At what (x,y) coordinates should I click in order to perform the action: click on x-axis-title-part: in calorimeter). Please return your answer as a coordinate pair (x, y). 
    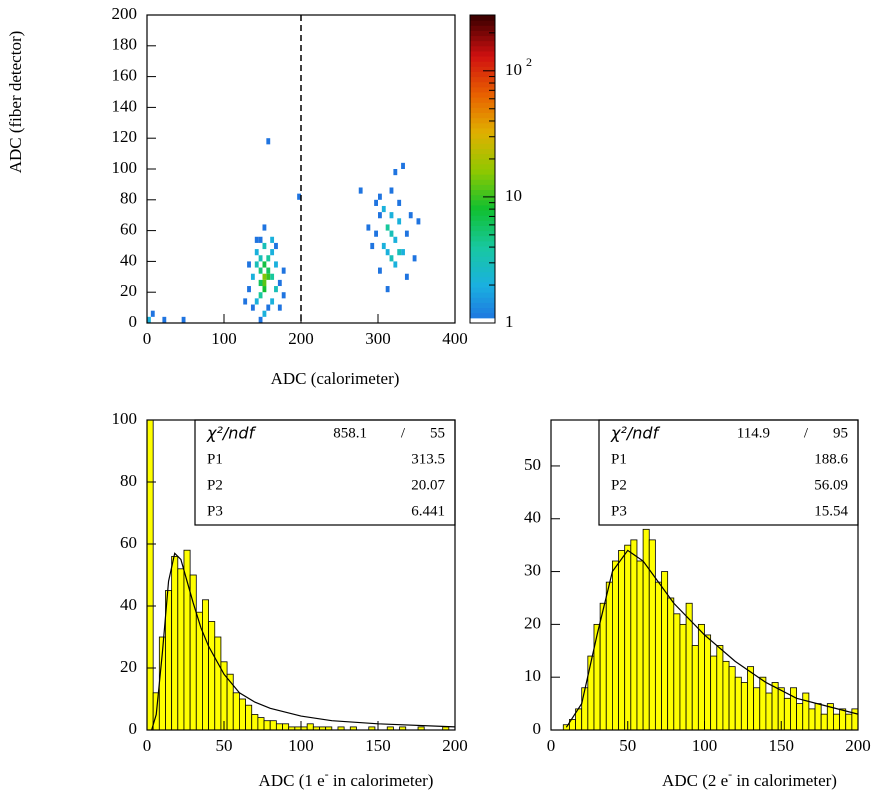
    Looking at the image, I should click on (784, 780).